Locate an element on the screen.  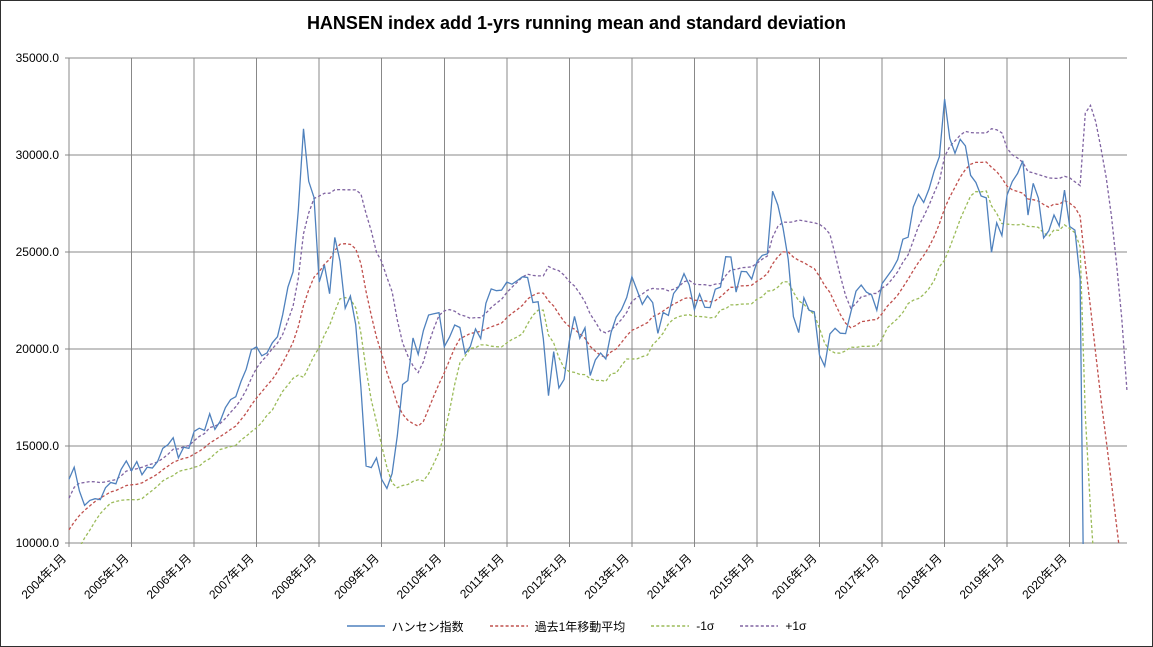
legend-item-hansen-index: ハンセン指数 is located at coordinates (405, 626).